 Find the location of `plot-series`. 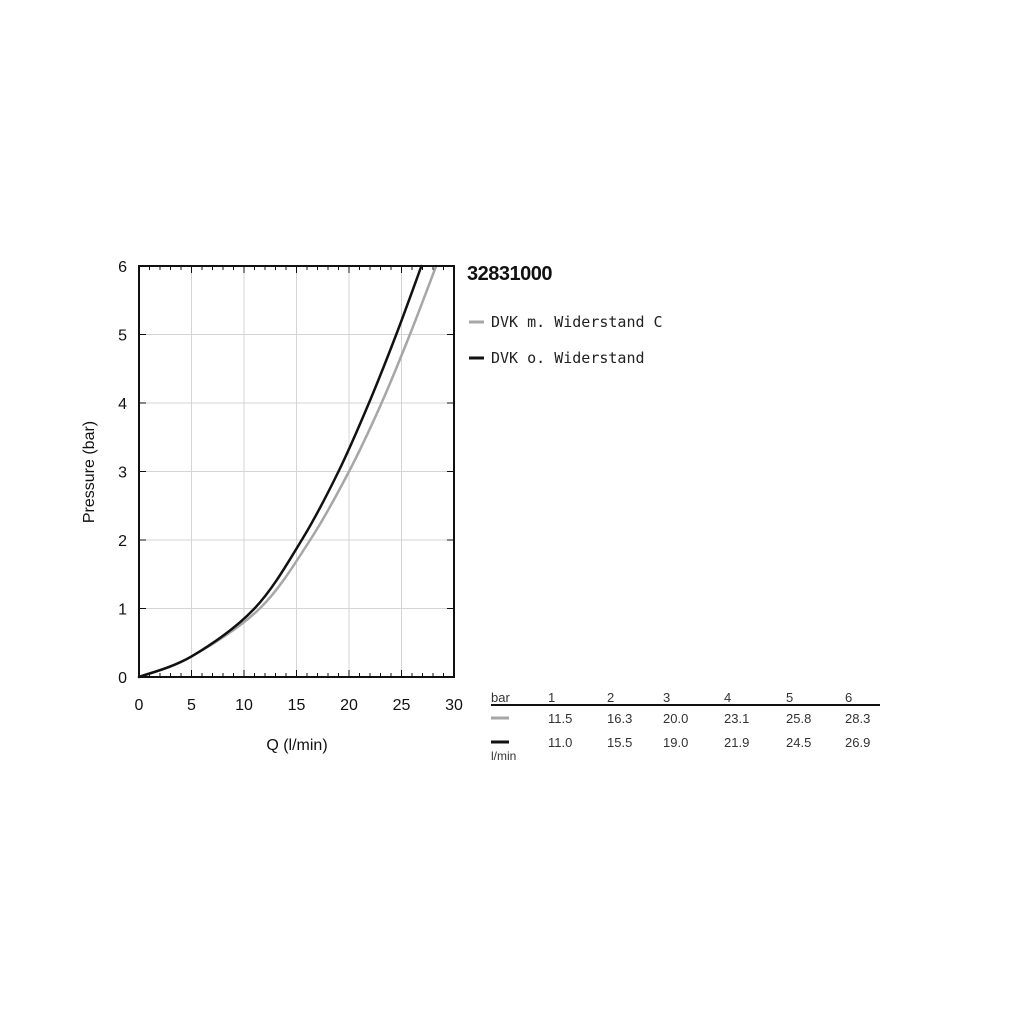

plot-series is located at coordinates (287, 471).